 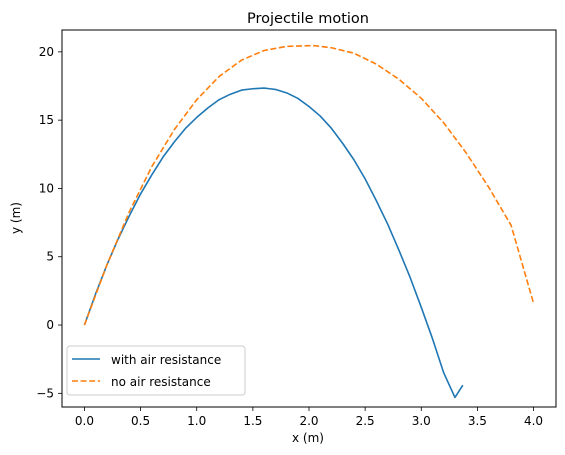 I want to click on legend-label-with-air-resistance: with air resistance, so click(x=166, y=360).